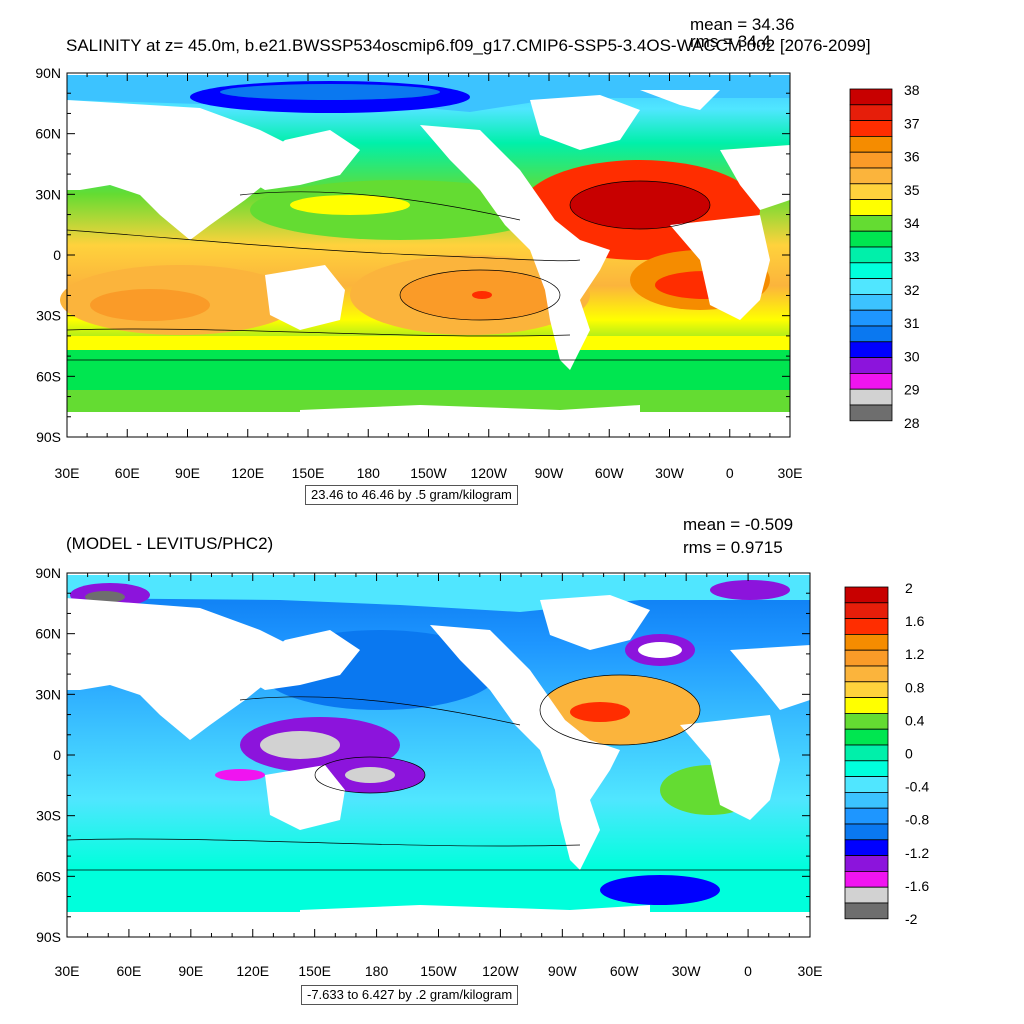  What do you see at coordinates (917, 787) in the screenshot?
I see `colorbar-label: -0.4` at bounding box center [917, 787].